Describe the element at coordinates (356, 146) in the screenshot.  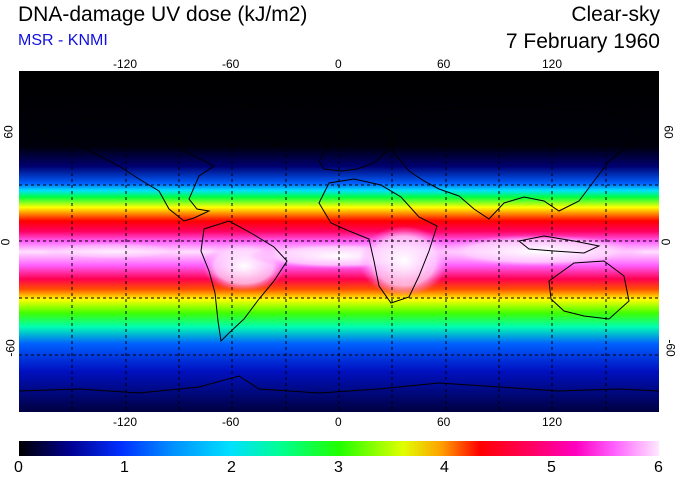
I see `coastline-europe` at that location.